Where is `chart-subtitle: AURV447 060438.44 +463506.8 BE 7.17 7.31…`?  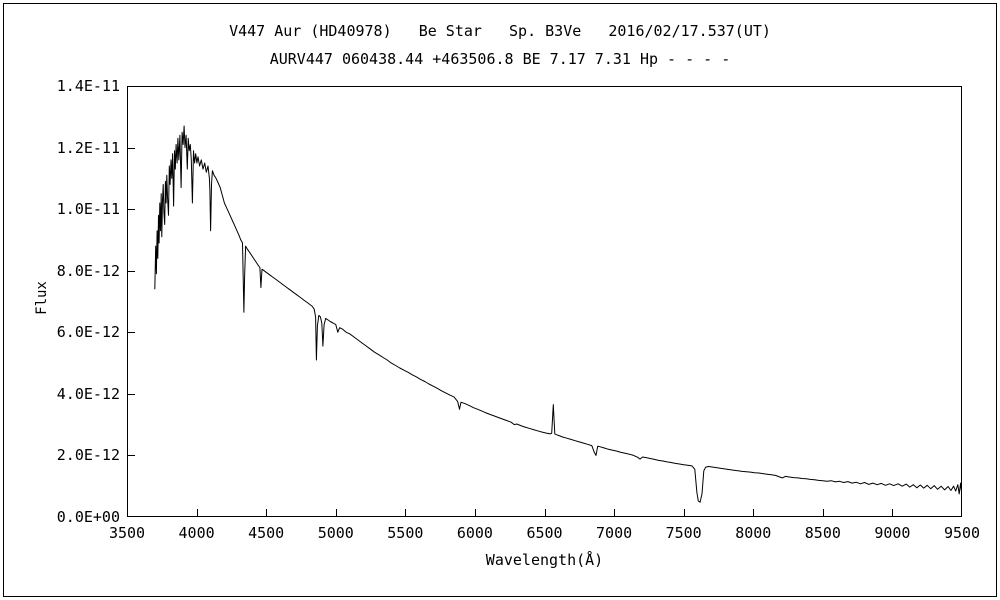 chart-subtitle: AURV447 060438.44 +463506.8 BE 7.17 7.31… is located at coordinates (500, 59).